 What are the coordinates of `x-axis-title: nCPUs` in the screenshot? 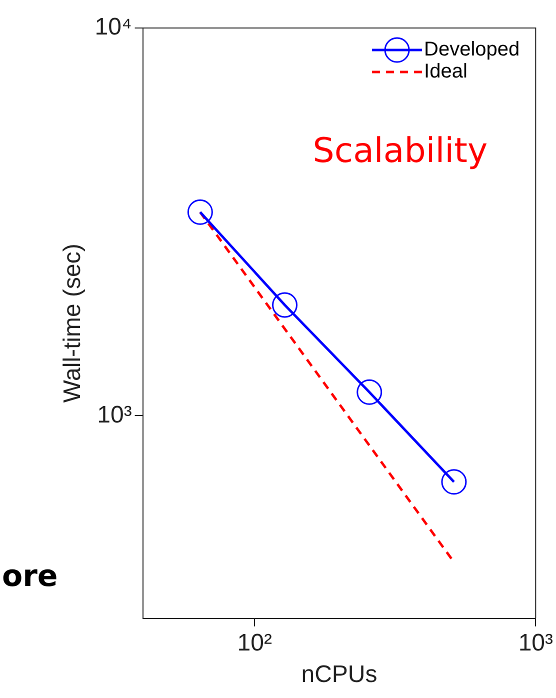 It's located at (339, 674).